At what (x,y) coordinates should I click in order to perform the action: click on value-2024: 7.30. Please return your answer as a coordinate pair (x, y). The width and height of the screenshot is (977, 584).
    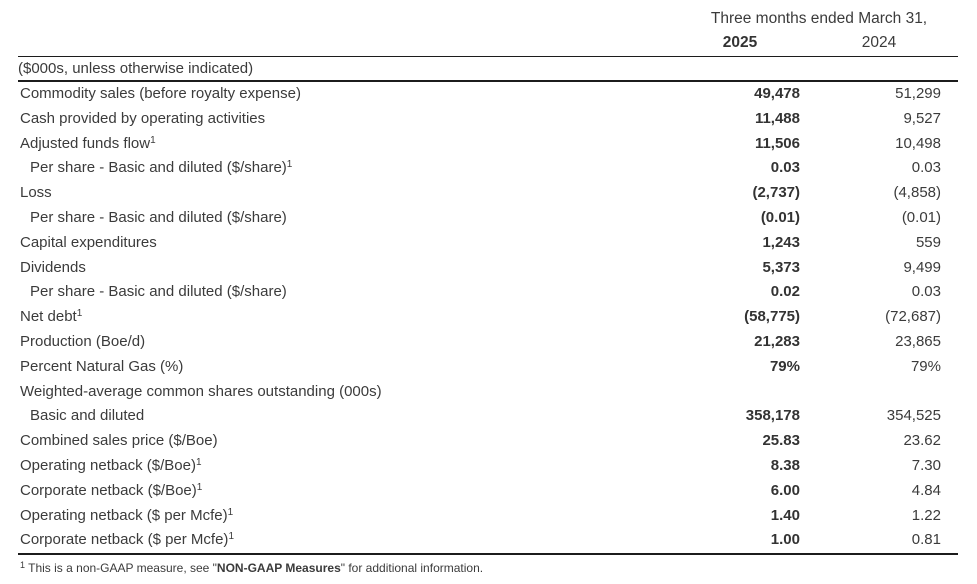
    Looking at the image, I should click on (926, 465).